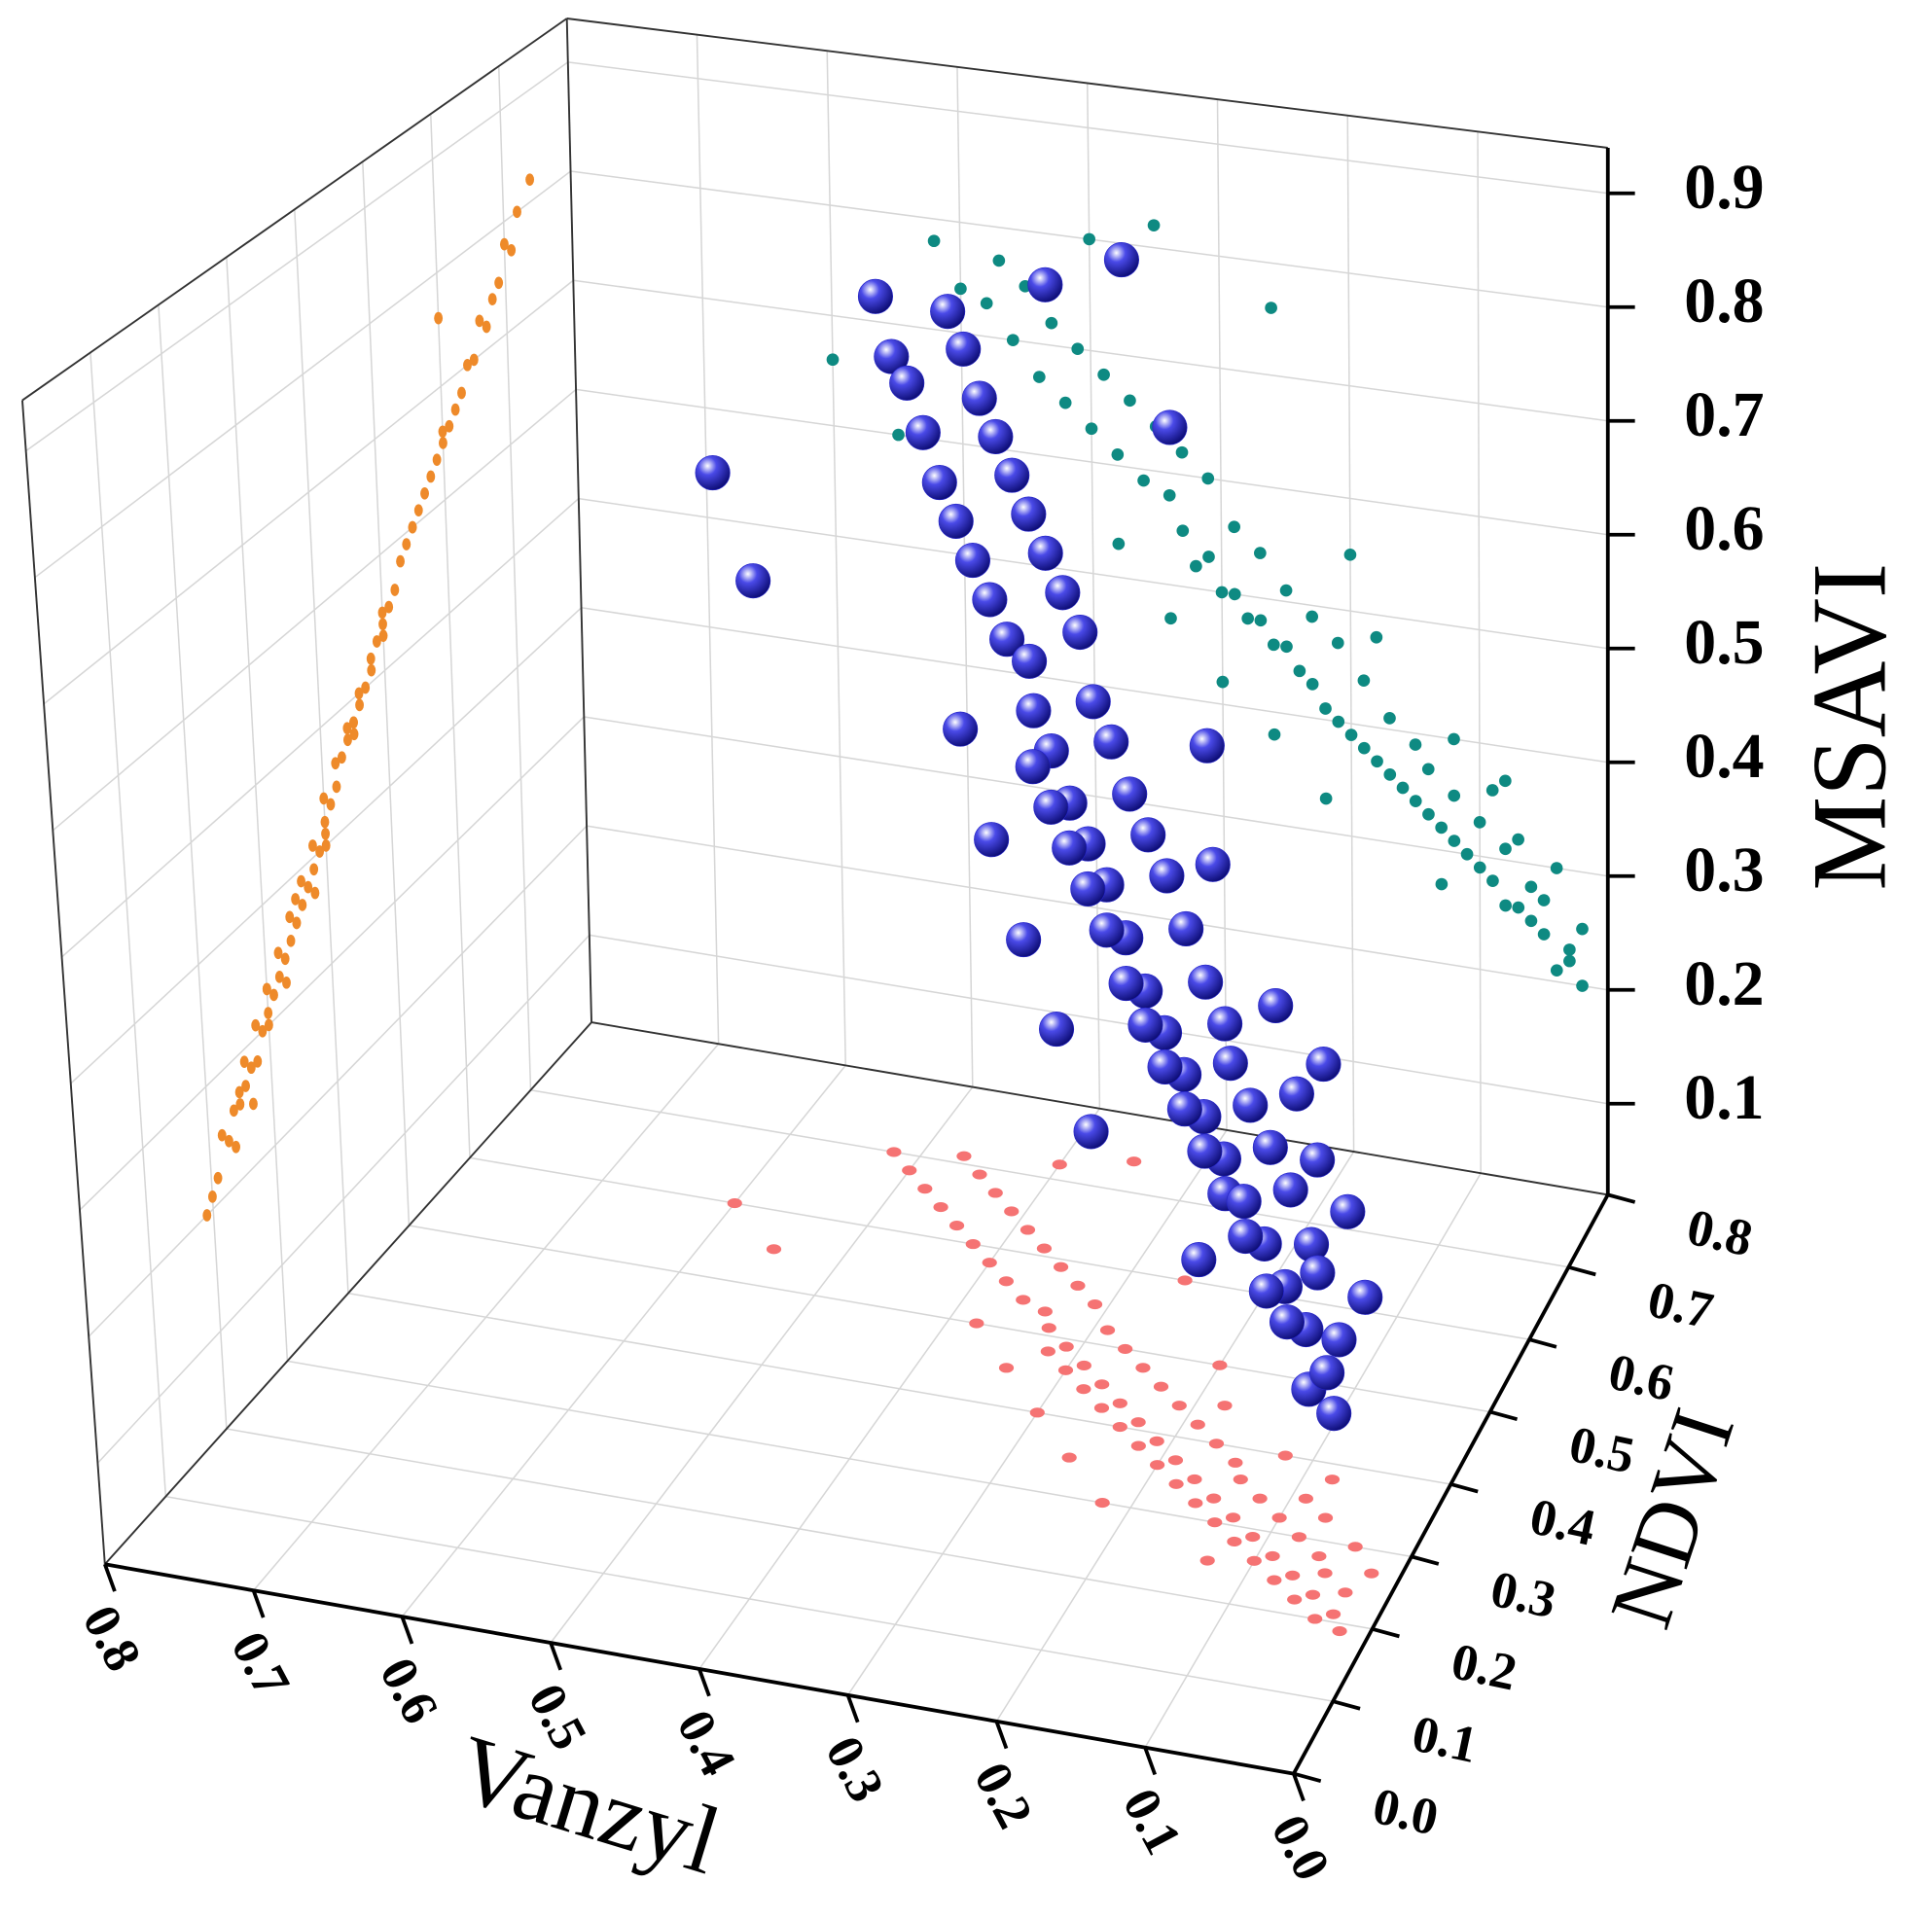  I want to click on y-tick-label: 0.0, so click(1405, 1812).